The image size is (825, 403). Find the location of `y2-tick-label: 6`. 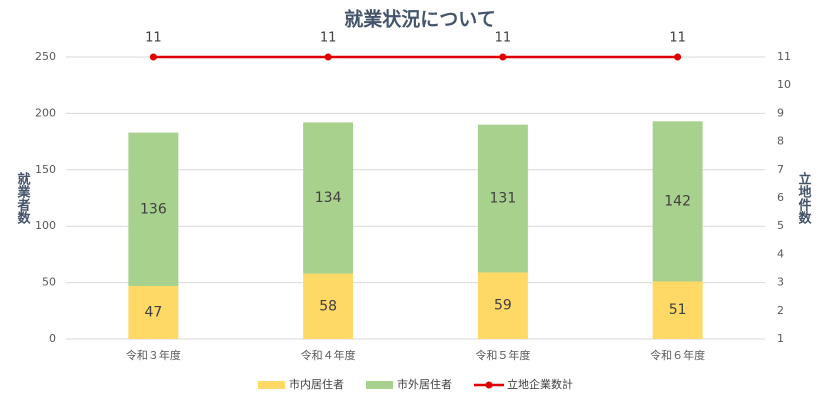

y2-tick-label: 6 is located at coordinates (780, 197).